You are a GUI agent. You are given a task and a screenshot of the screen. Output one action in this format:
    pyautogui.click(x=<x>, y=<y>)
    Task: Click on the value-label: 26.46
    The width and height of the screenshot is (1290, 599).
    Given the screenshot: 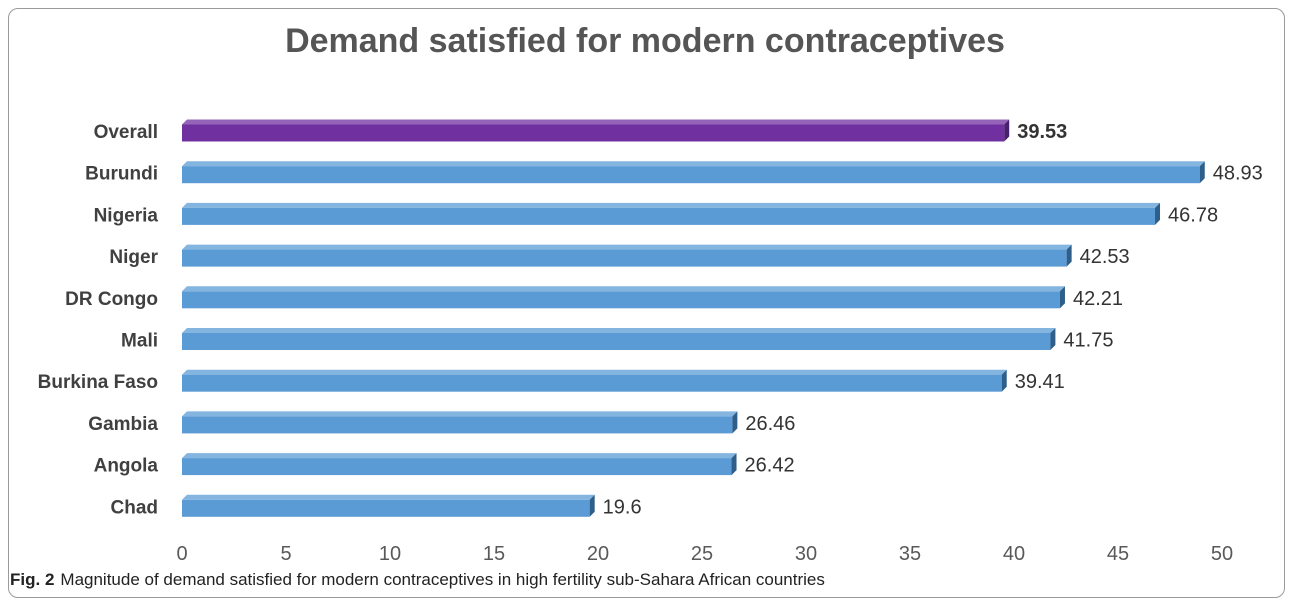 What is the action you would take?
    pyautogui.click(x=770, y=424)
    